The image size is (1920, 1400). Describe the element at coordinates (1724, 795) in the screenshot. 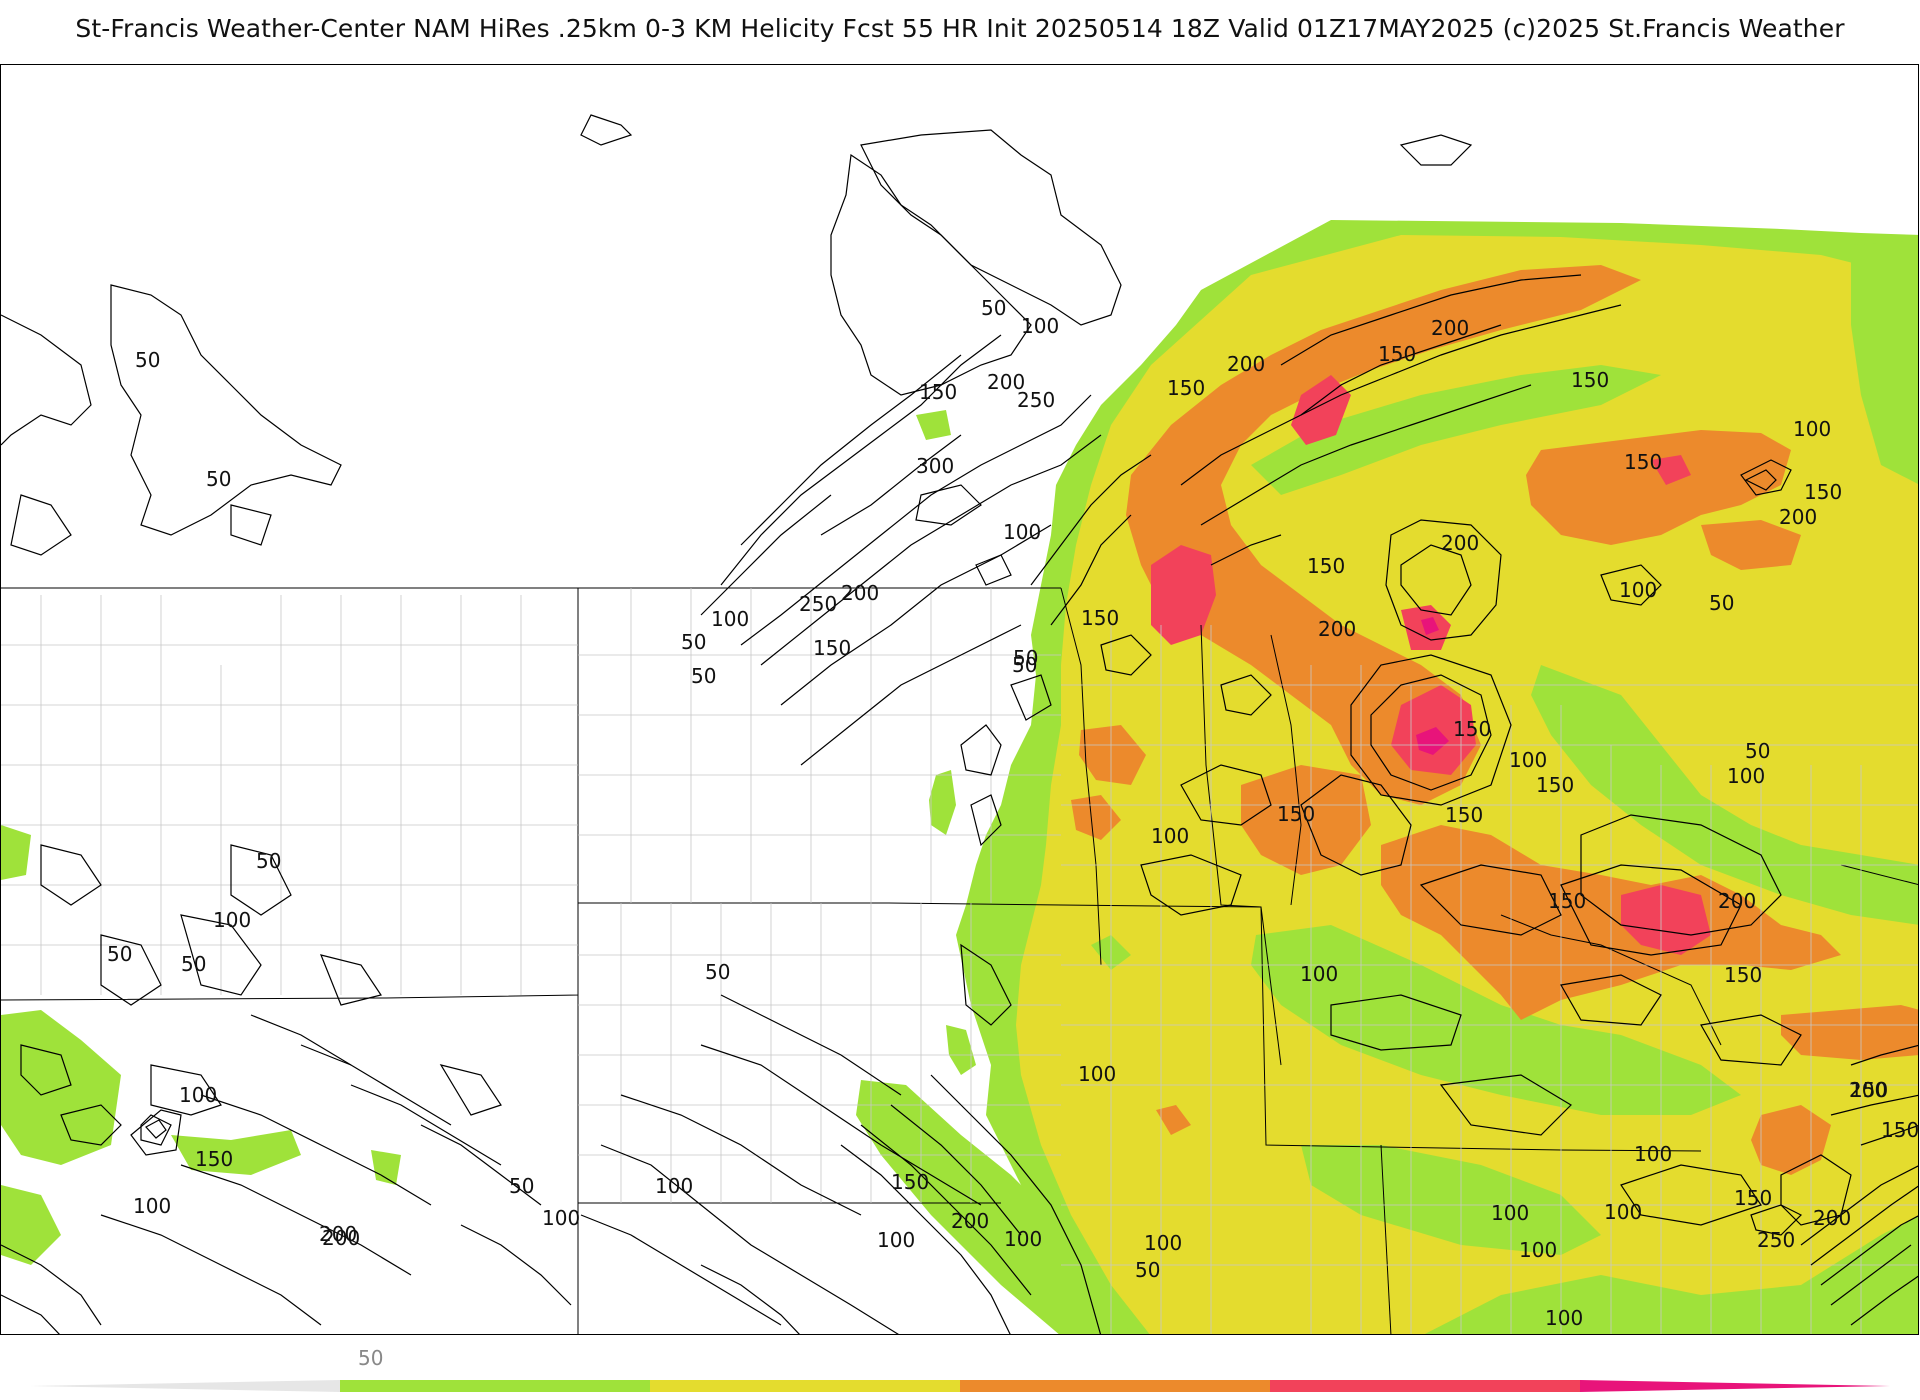

I see `fill-green-east-band` at that location.